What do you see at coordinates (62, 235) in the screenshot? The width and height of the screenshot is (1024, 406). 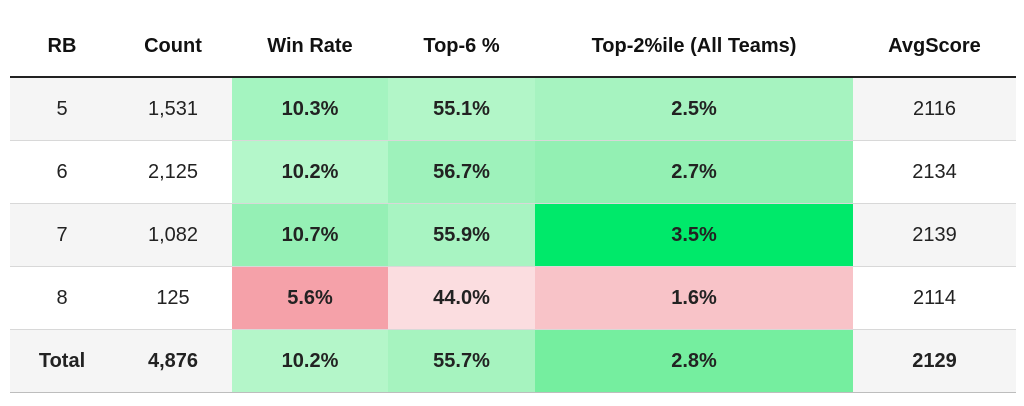 I see `cell-rb: 7` at bounding box center [62, 235].